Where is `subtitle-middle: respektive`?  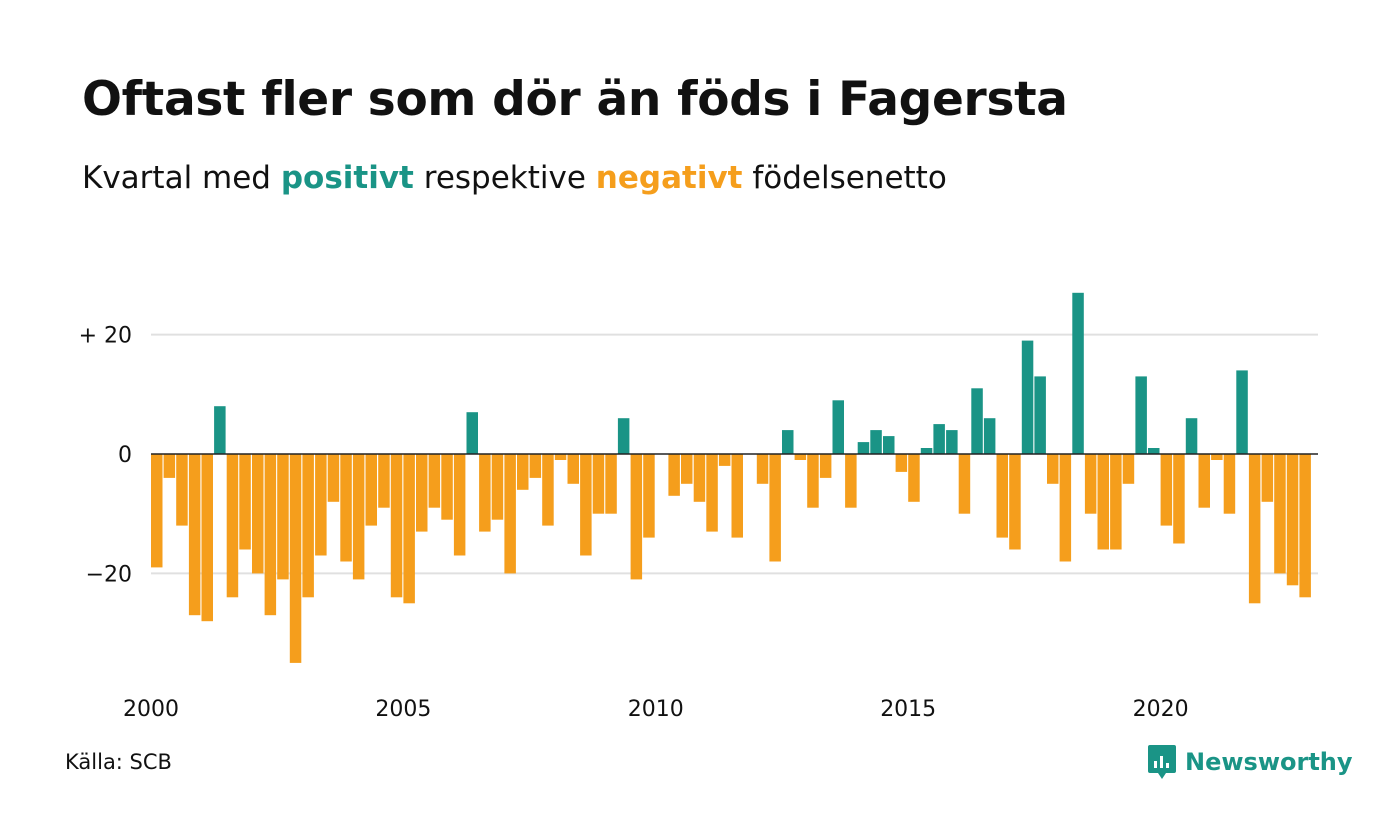 subtitle-middle: respektive is located at coordinates (504, 178).